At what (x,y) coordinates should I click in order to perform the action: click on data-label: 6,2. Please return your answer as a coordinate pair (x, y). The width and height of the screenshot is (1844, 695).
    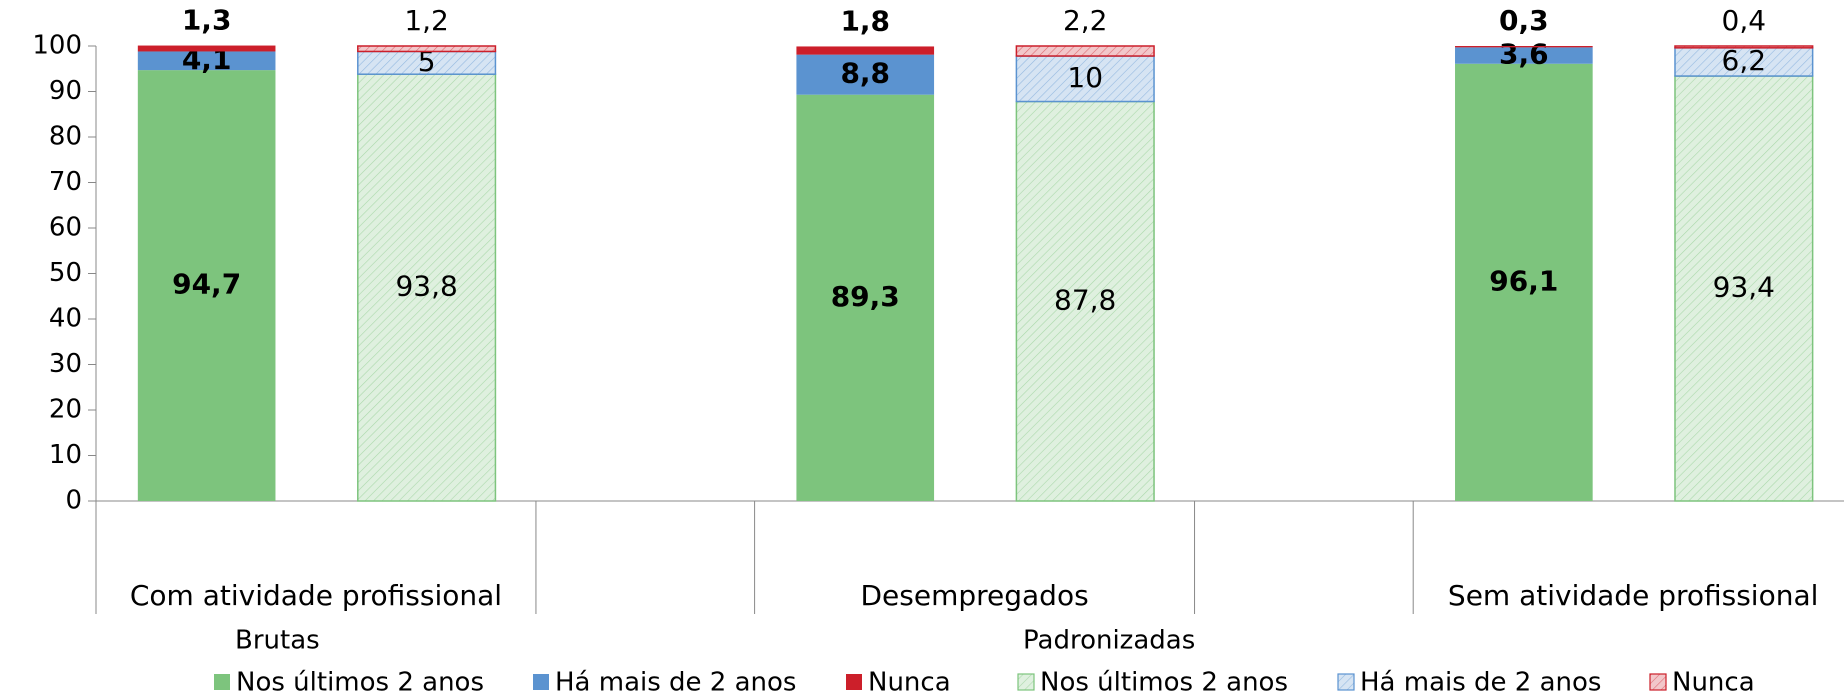
    Looking at the image, I should click on (1744, 60).